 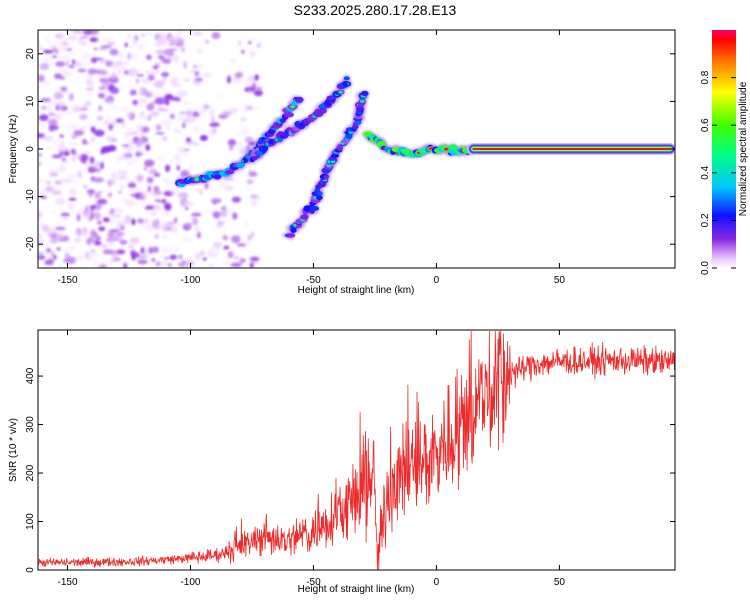 What do you see at coordinates (68, 280) in the screenshot?
I see `x-tick-label: -150` at bounding box center [68, 280].